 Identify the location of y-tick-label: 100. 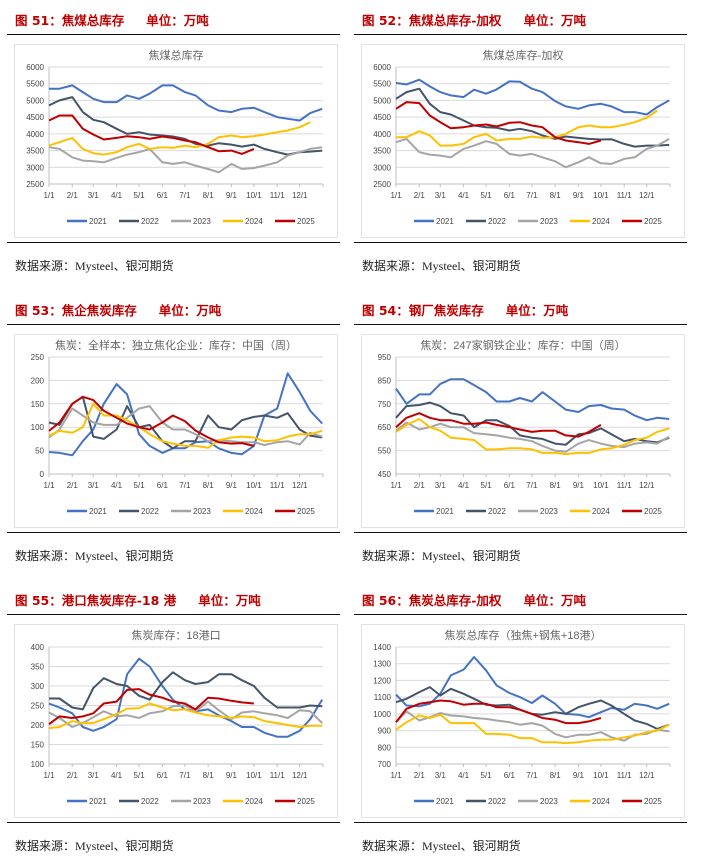
(38, 427).